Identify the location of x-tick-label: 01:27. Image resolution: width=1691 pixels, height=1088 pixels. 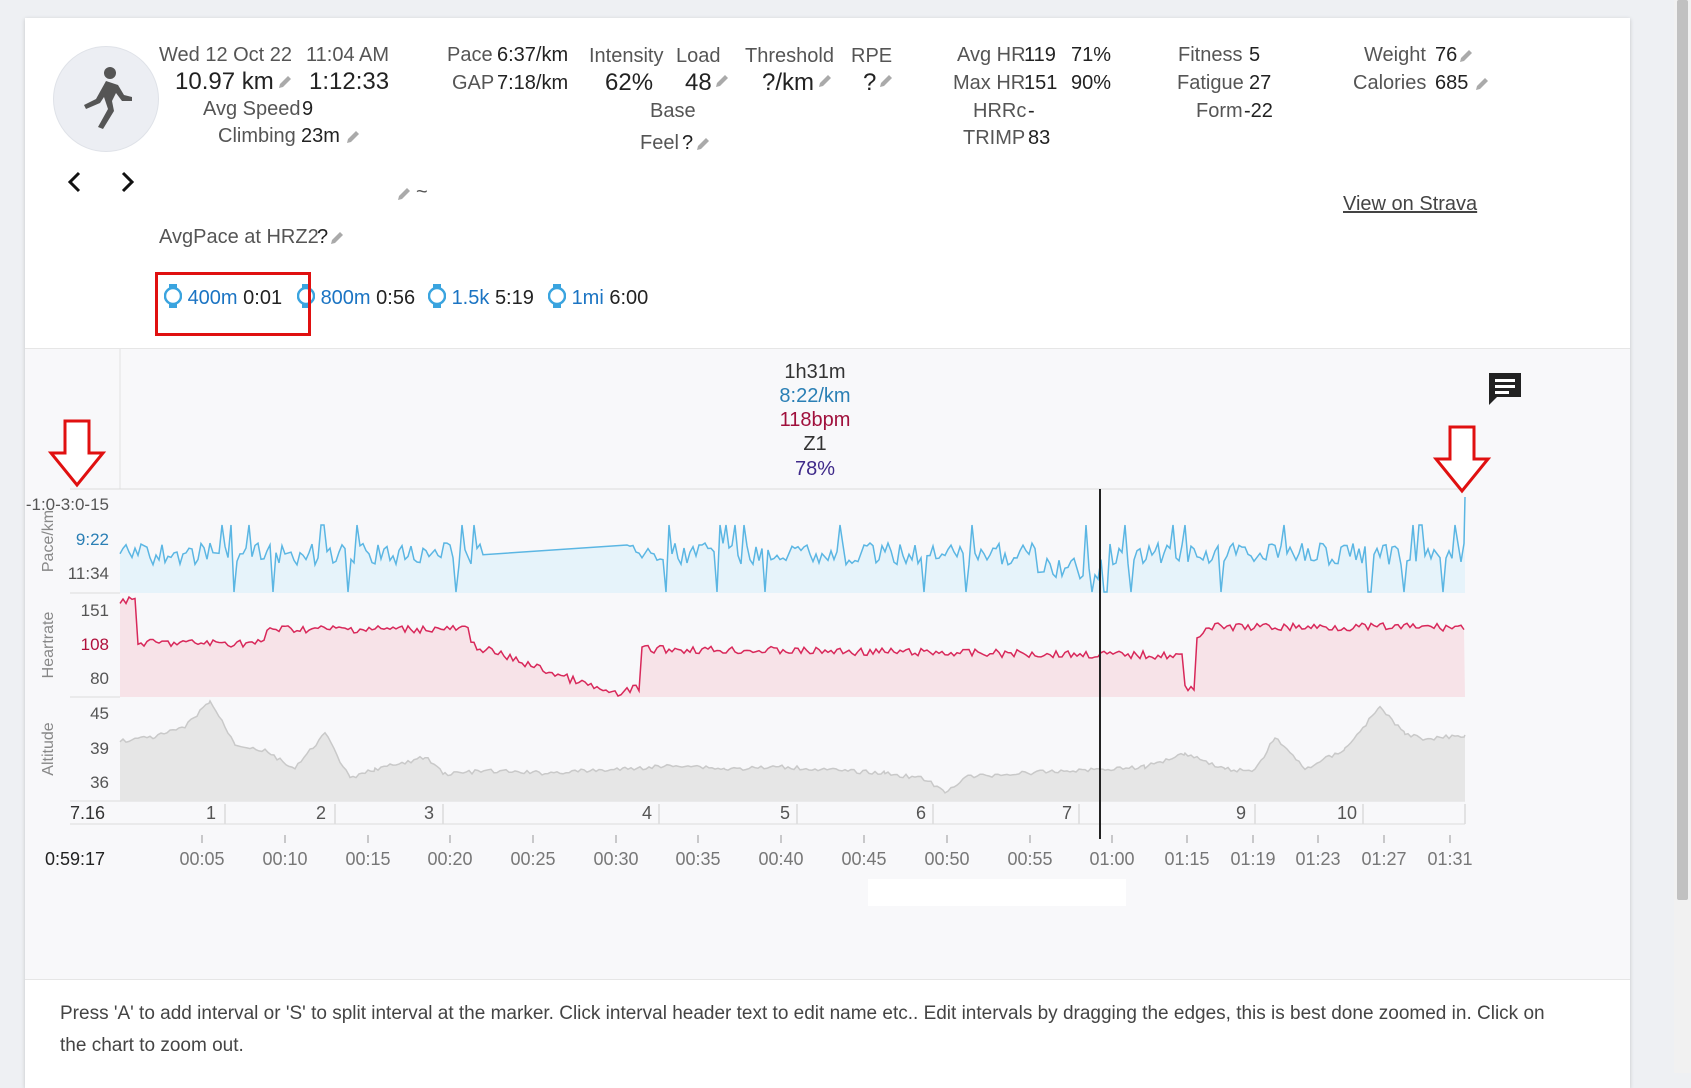
(1383, 859).